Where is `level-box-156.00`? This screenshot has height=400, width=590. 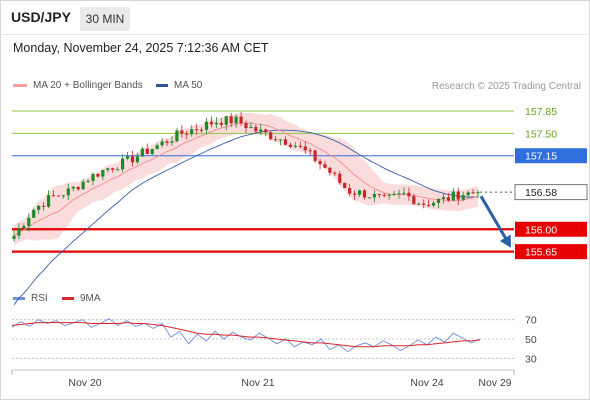
level-box-156.00 is located at coordinates (551, 229).